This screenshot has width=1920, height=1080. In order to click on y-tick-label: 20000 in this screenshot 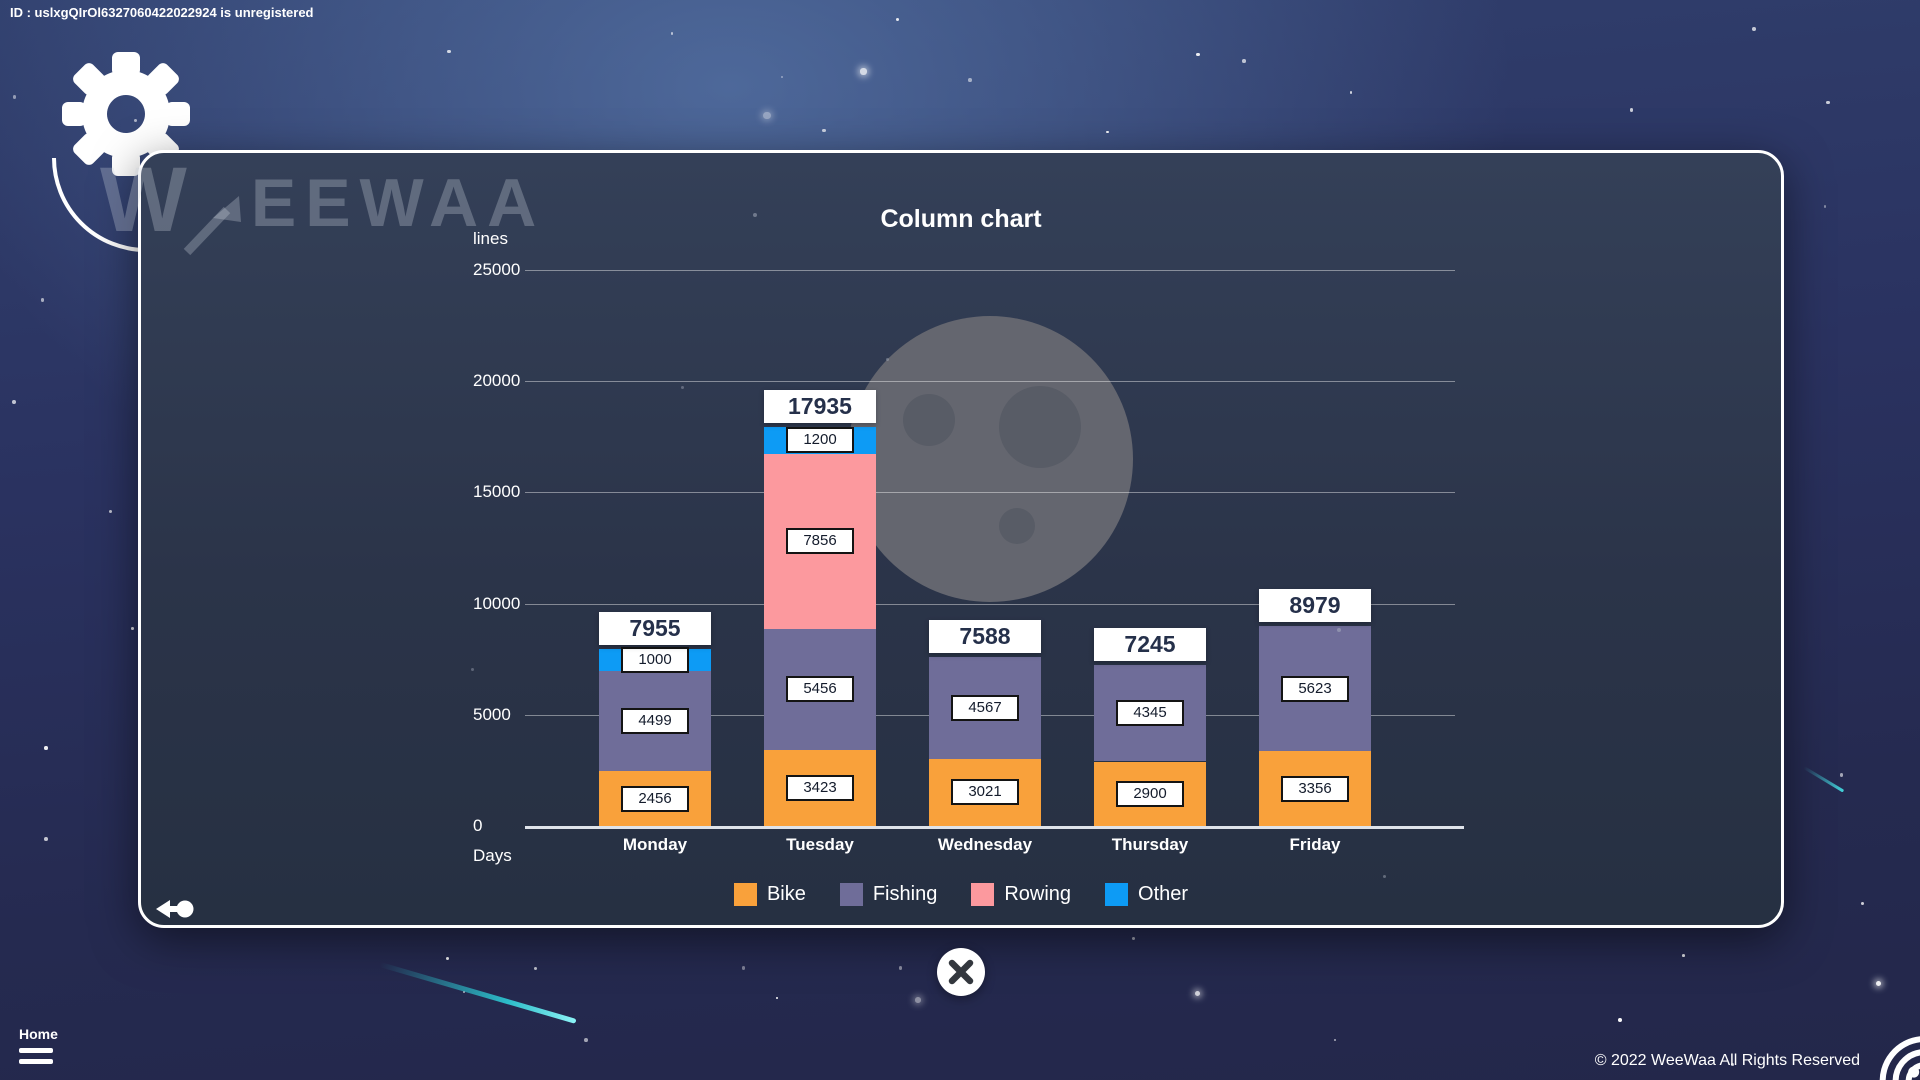, I will do `click(497, 381)`.